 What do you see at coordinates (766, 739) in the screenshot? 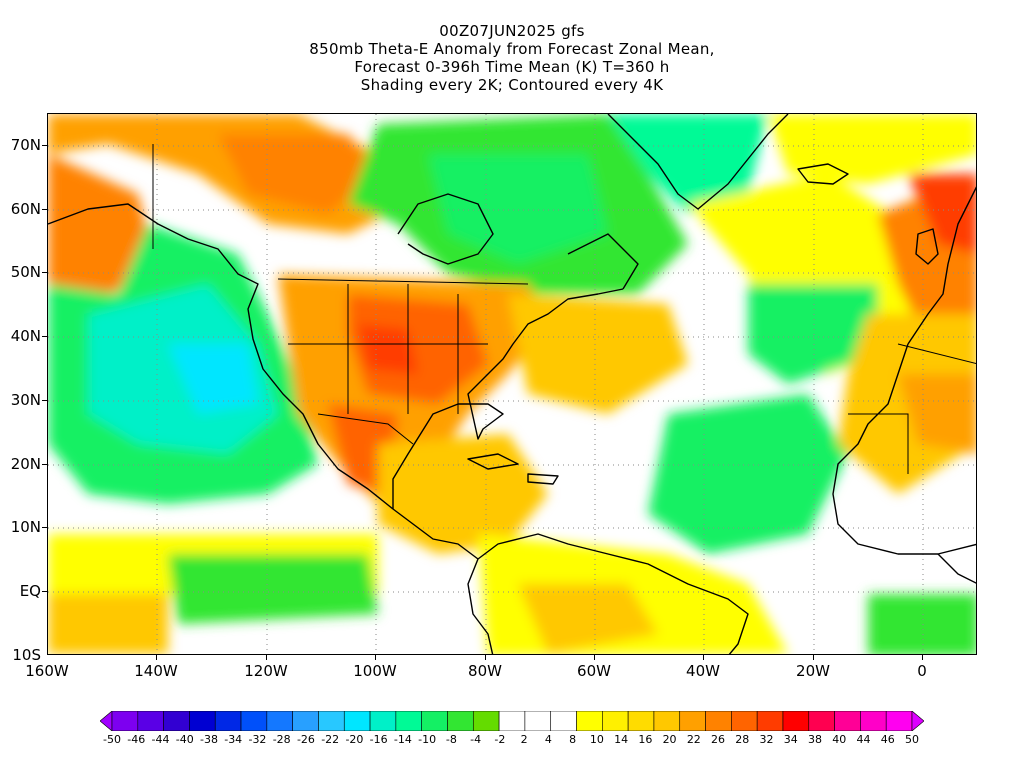
I see `colorbar-label: 32` at bounding box center [766, 739].